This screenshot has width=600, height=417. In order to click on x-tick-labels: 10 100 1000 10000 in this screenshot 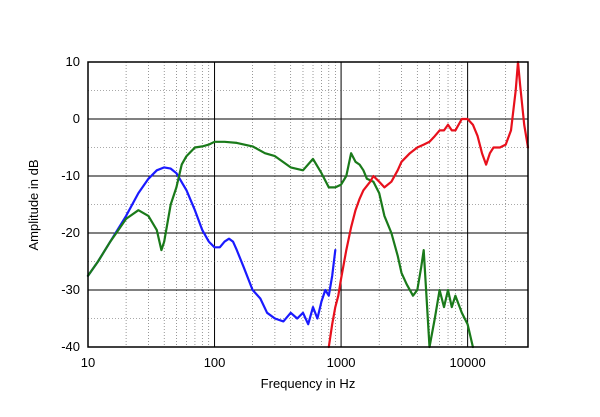, I will do `click(283, 362)`.